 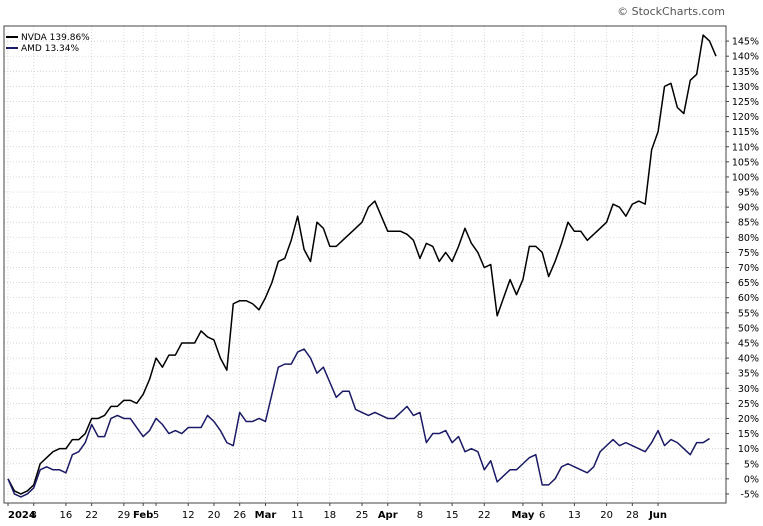 What do you see at coordinates (657, 515) in the screenshot?
I see `x-tick-label: Jun` at bounding box center [657, 515].